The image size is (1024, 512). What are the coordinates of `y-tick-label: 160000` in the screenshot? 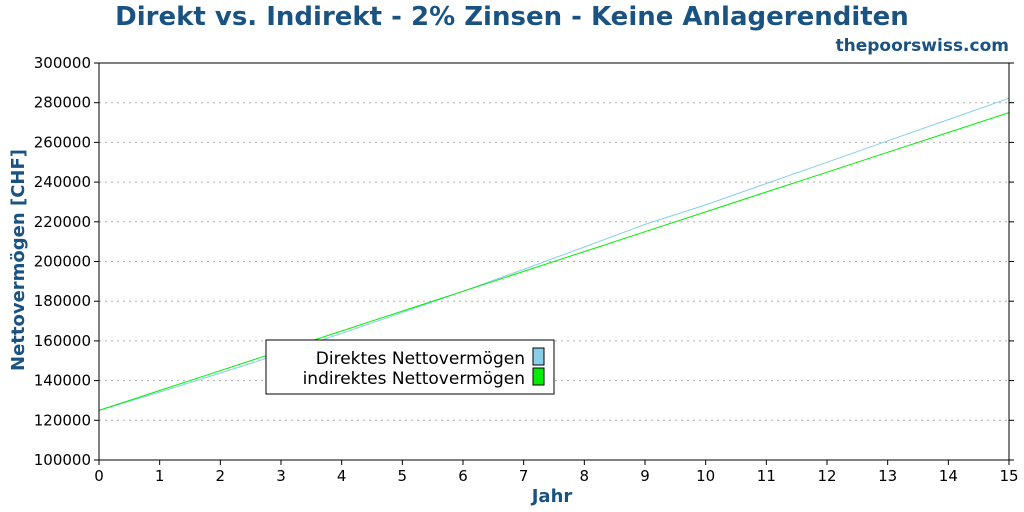 It's located at (62, 341).